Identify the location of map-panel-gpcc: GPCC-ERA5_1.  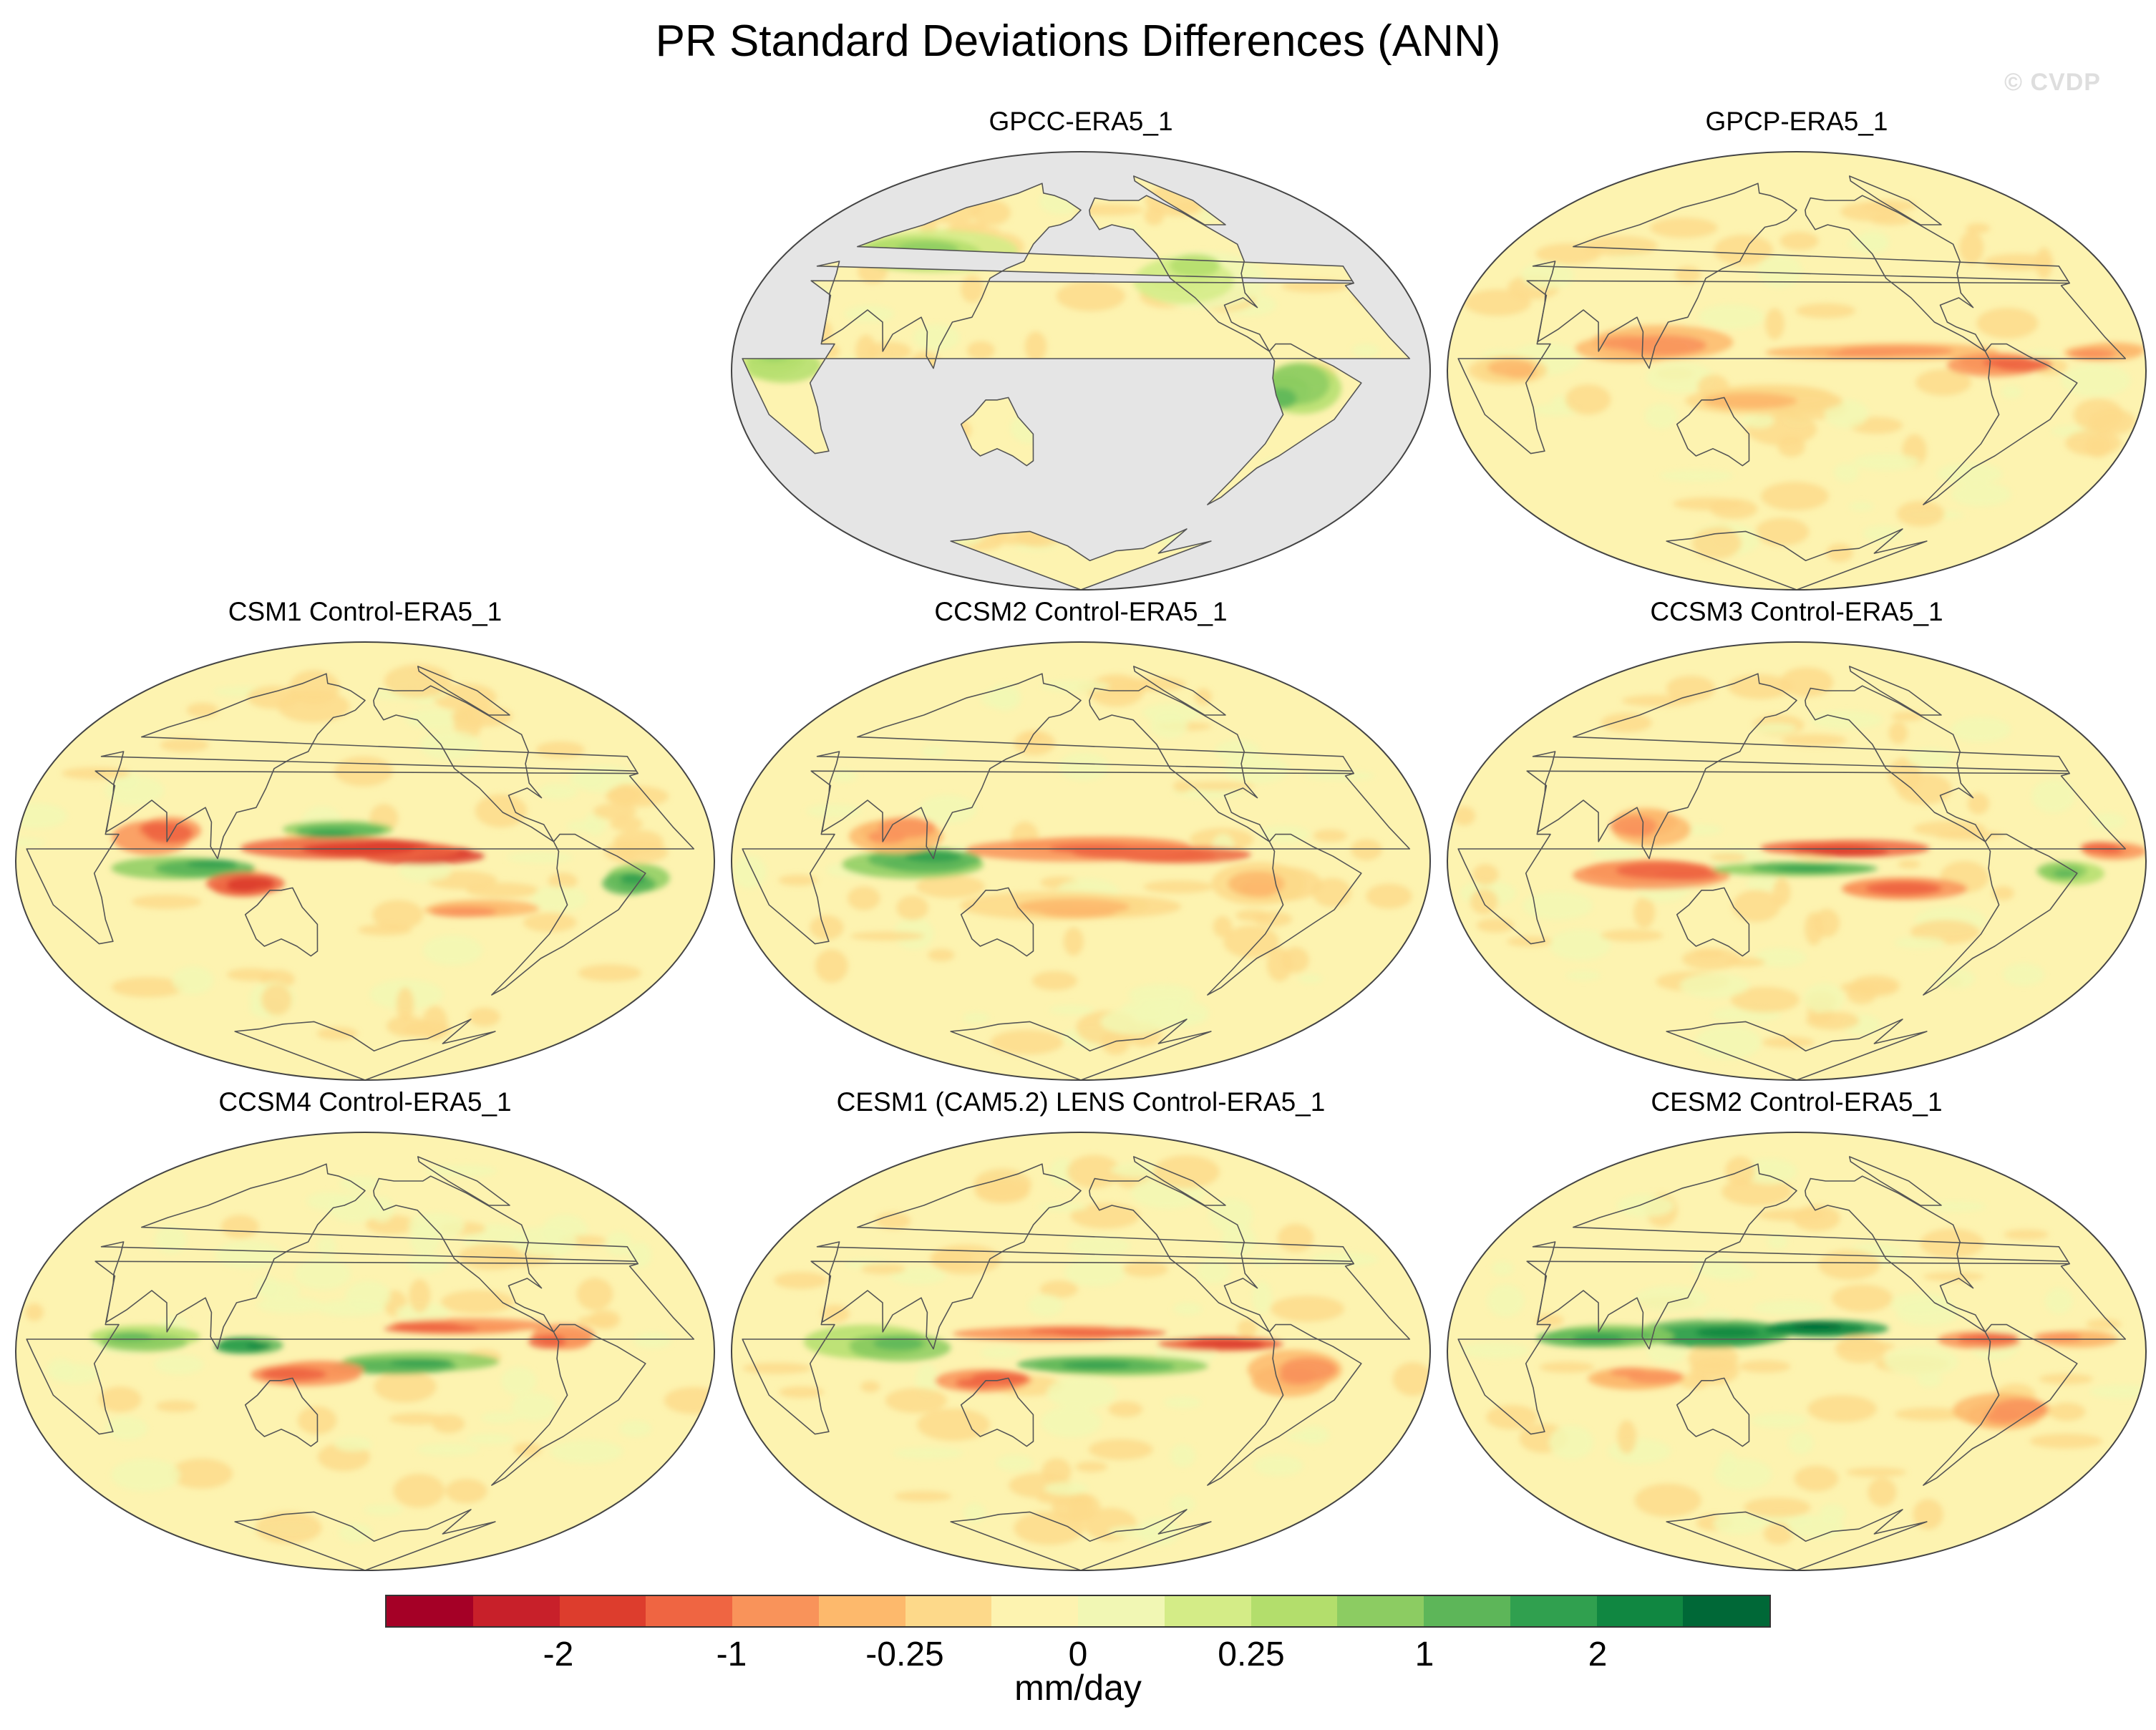
(1081, 353).